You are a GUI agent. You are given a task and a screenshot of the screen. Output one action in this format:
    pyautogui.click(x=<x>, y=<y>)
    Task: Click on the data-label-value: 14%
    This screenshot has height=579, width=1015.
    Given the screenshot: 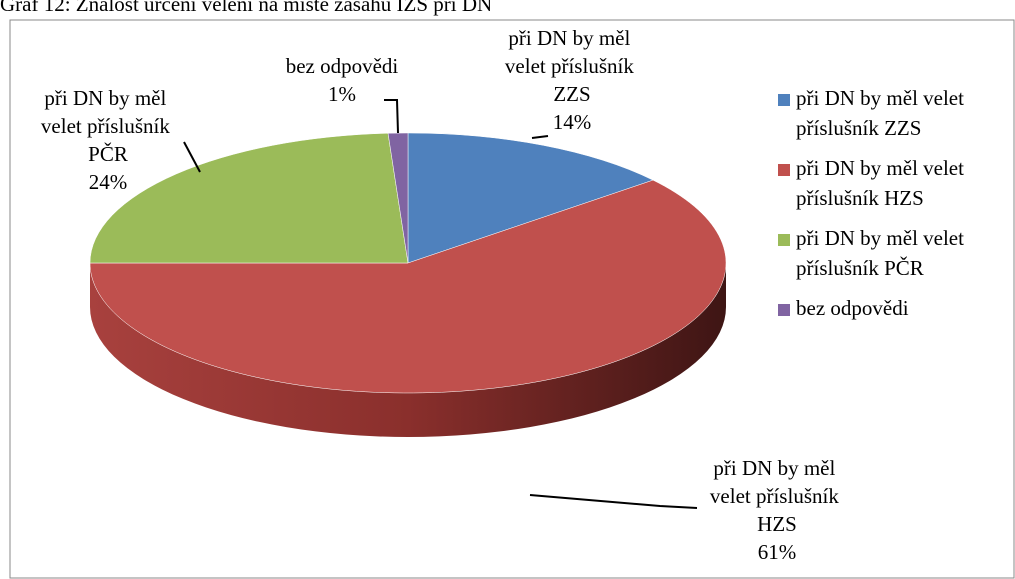 What is the action you would take?
    pyautogui.click(x=572, y=122)
    